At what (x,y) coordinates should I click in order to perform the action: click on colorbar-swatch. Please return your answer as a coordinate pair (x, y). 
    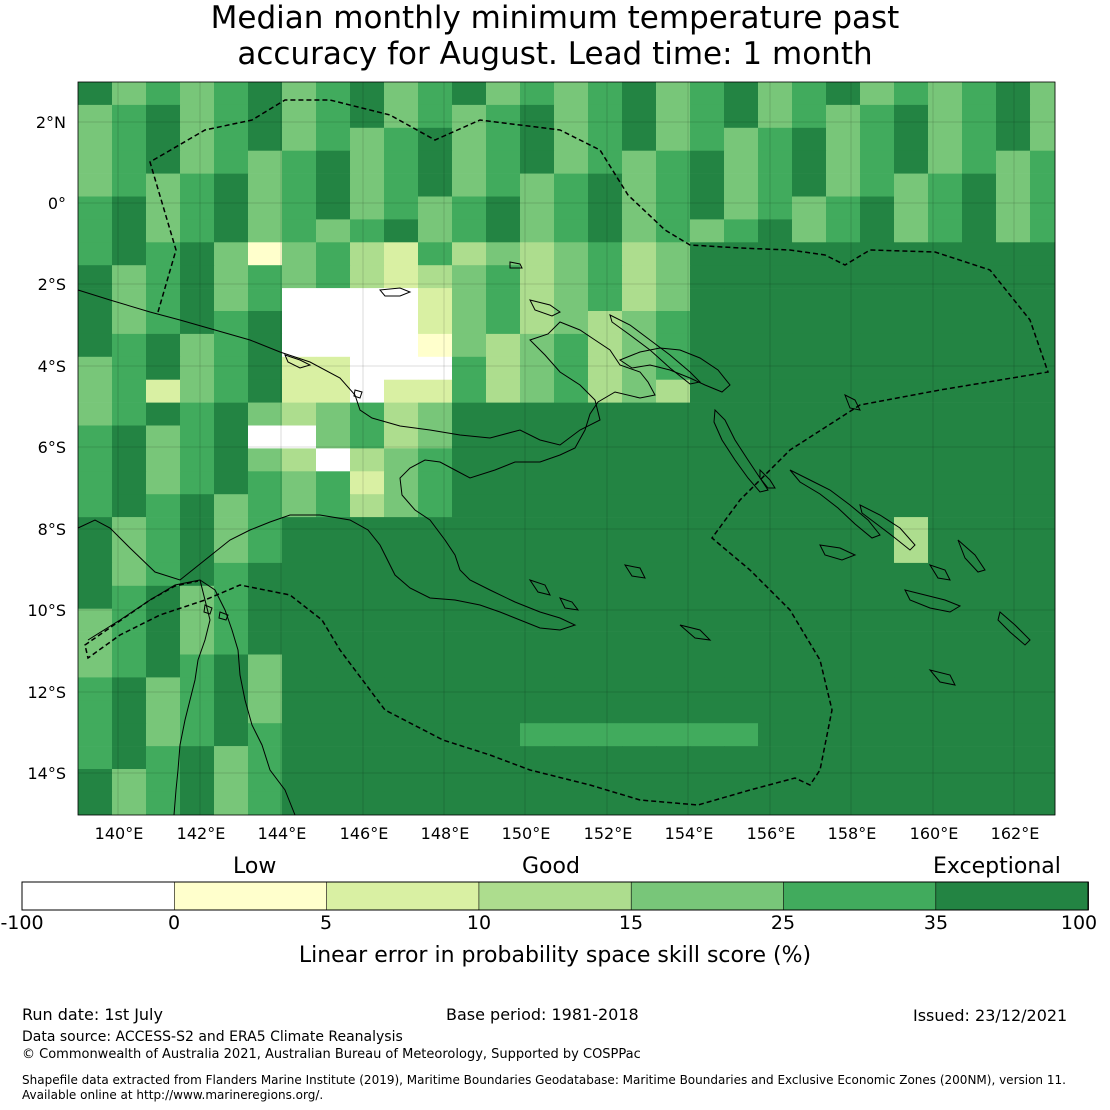
    Looking at the image, I should click on (555, 896).